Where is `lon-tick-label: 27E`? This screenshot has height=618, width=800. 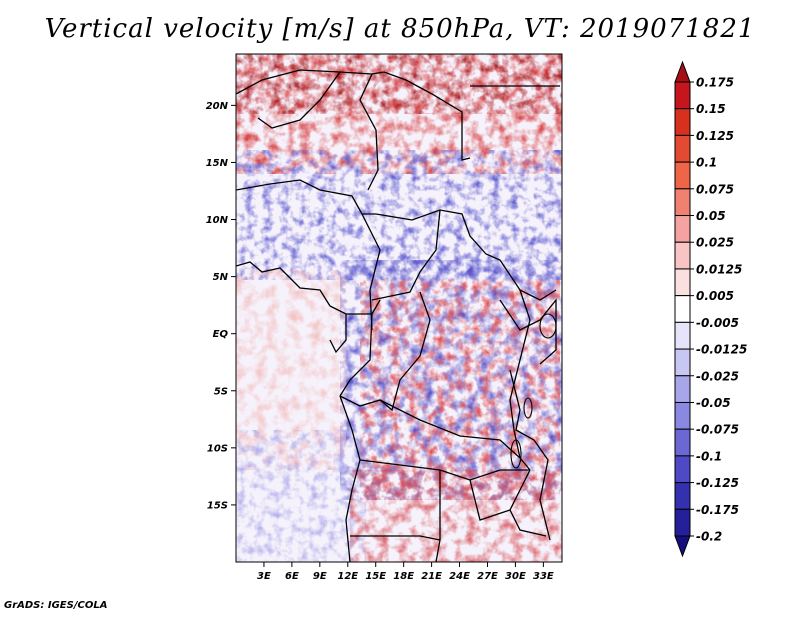
lon-tick-label: 27E is located at coordinates (487, 576).